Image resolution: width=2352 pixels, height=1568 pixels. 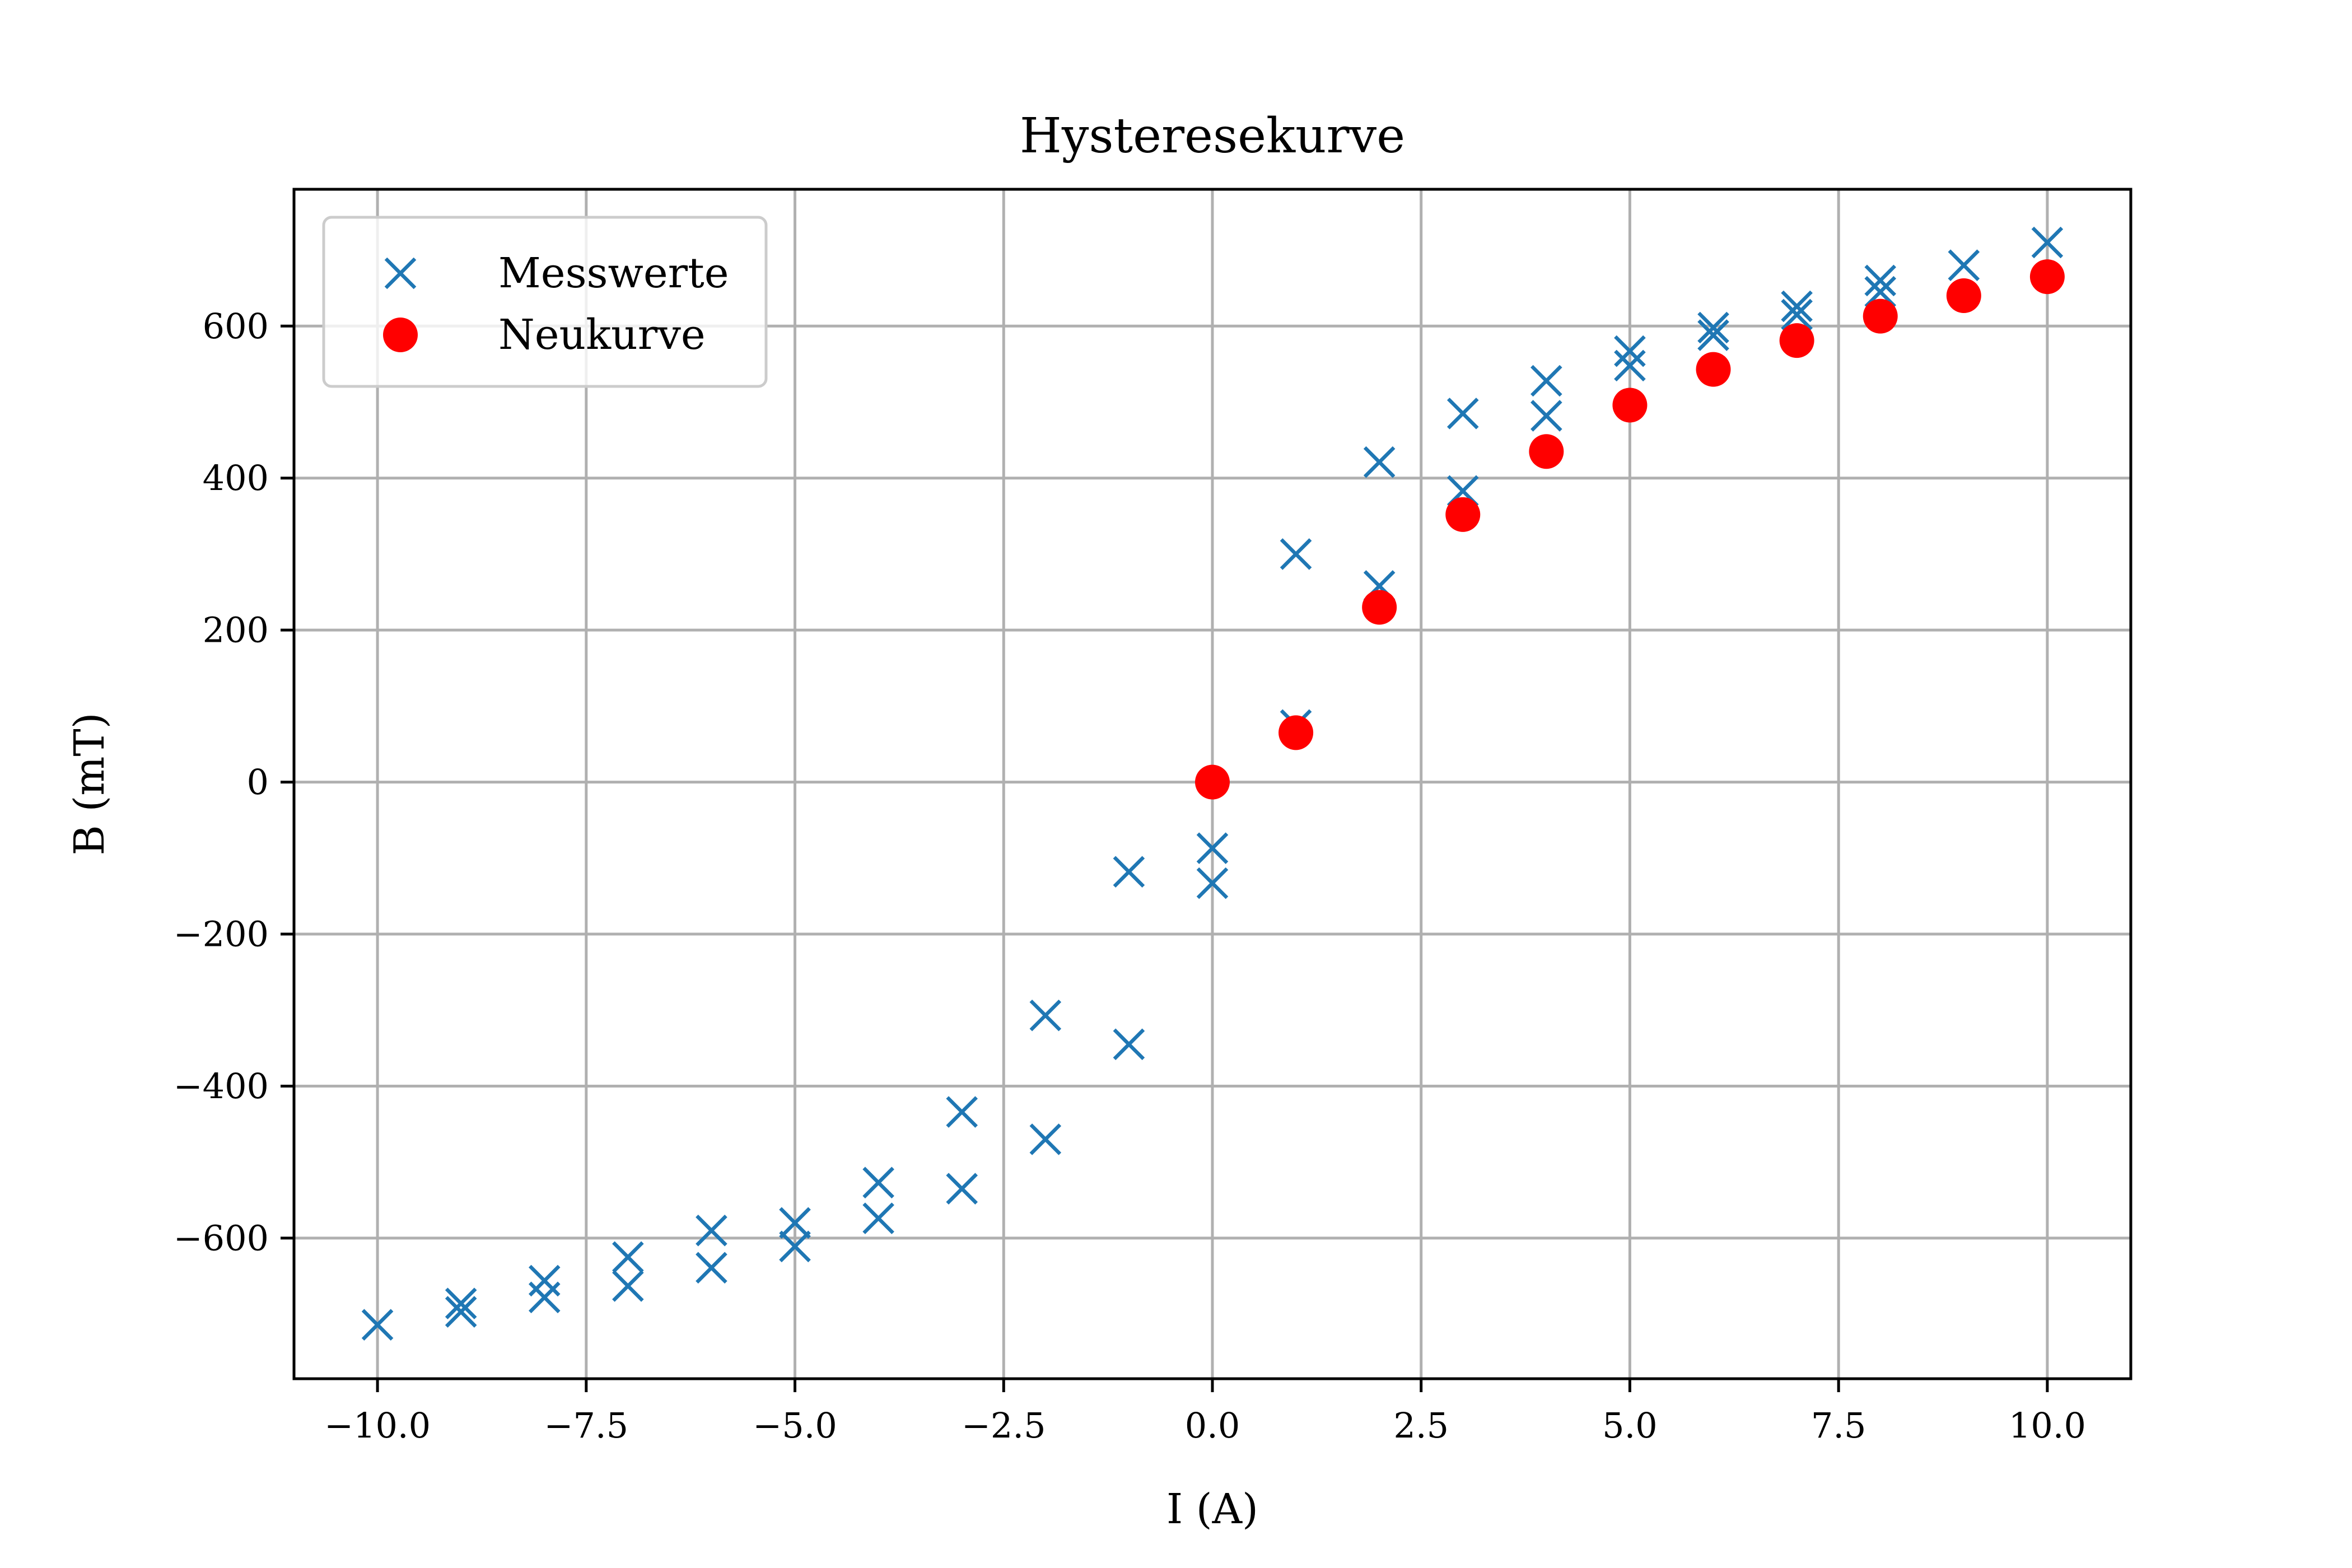 I want to click on x-tick-label: −10.0, so click(x=378, y=1425).